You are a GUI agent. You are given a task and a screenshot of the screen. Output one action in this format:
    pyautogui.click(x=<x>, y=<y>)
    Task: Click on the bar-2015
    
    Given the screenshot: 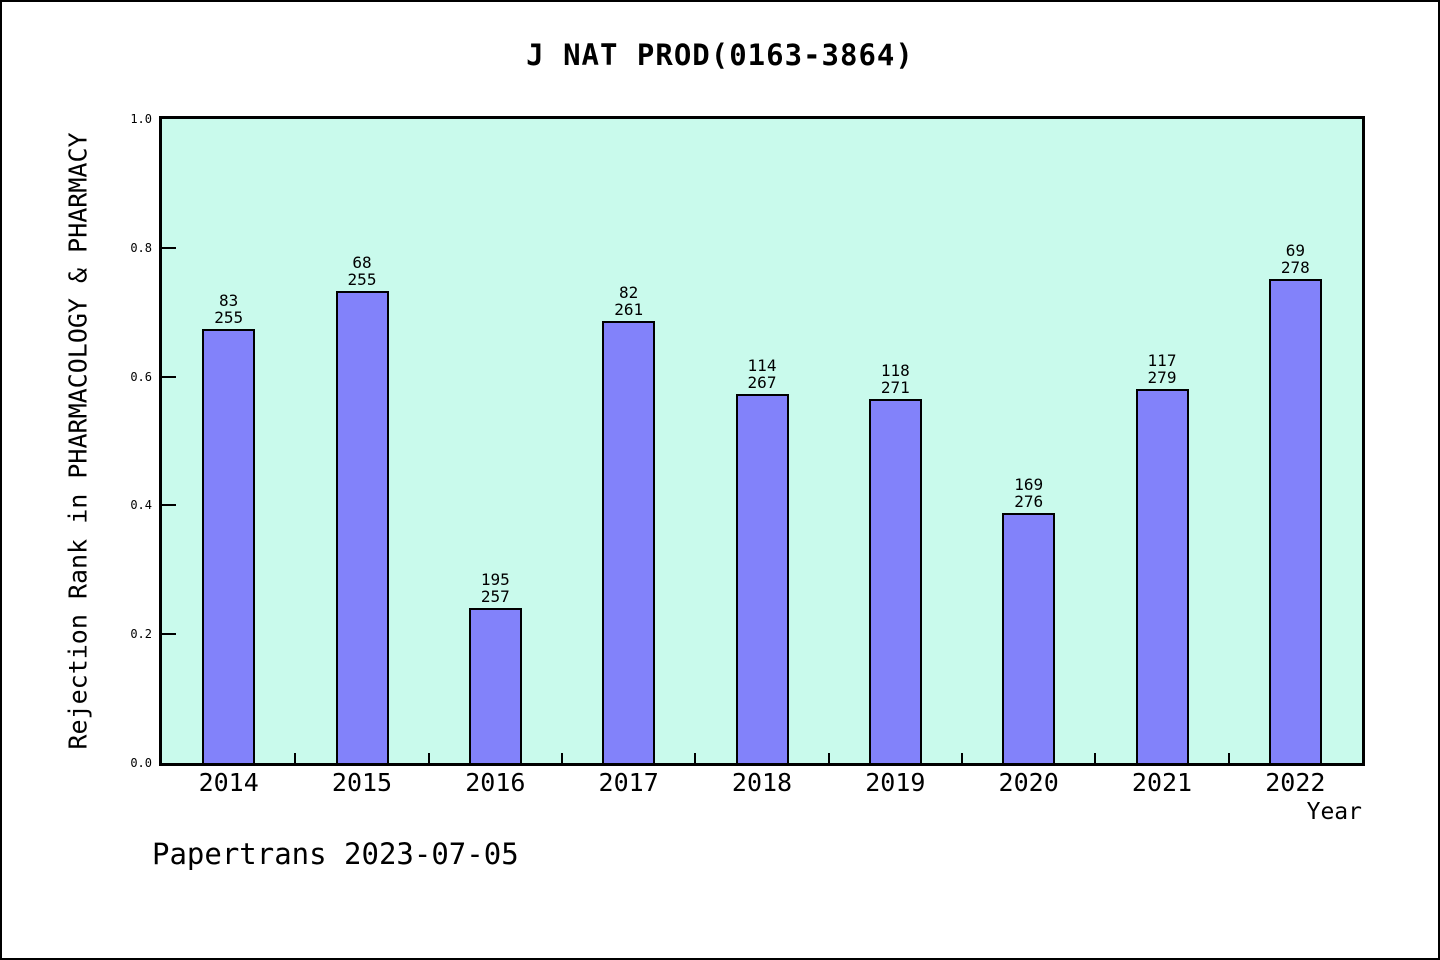 What is the action you would take?
    pyautogui.click(x=362, y=527)
    